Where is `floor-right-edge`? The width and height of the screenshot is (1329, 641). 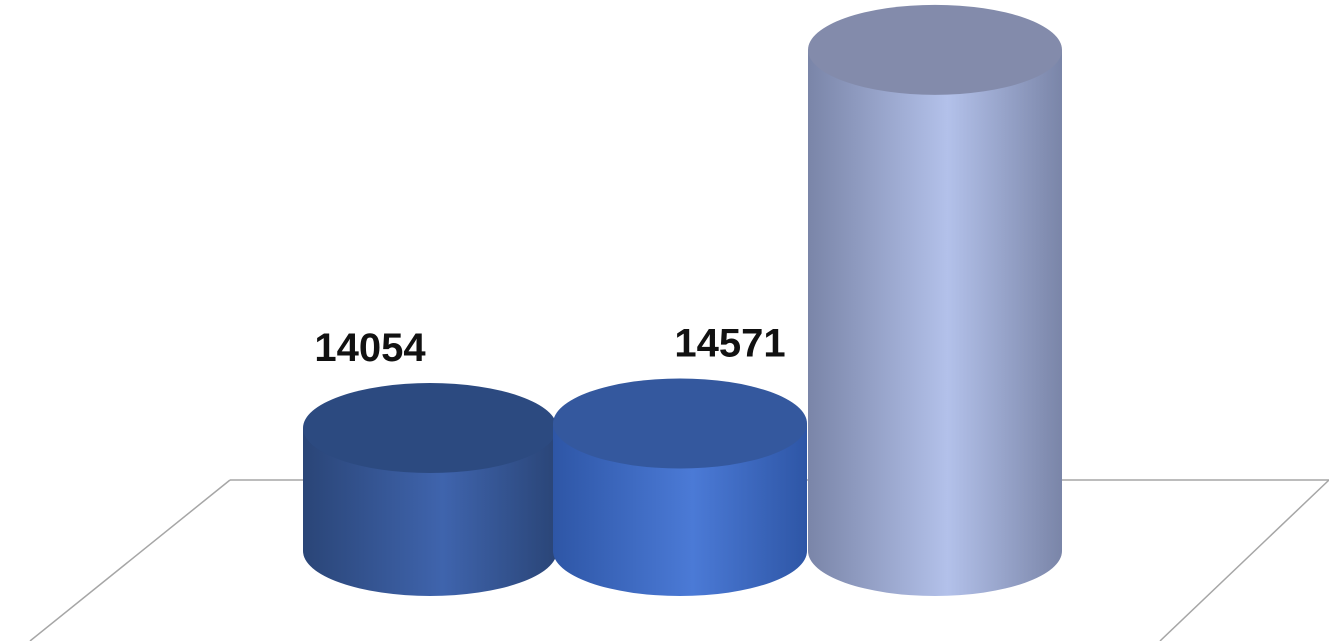 floor-right-edge is located at coordinates (1244, 560).